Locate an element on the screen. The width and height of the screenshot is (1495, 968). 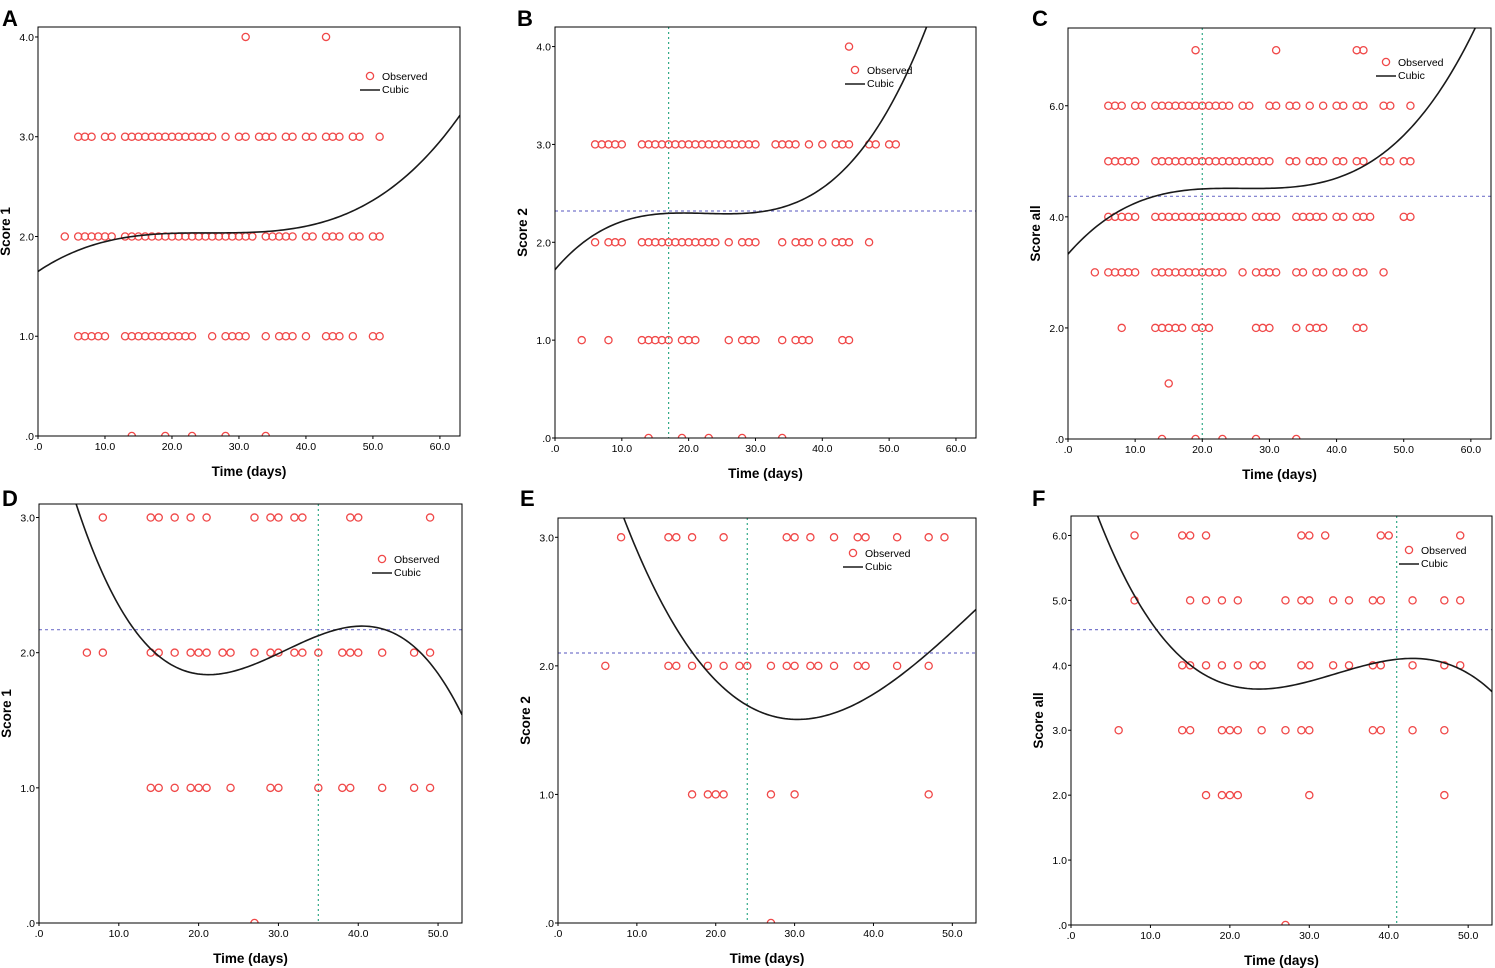
y-tick-label: 6.0 is located at coordinates (1056, 107).